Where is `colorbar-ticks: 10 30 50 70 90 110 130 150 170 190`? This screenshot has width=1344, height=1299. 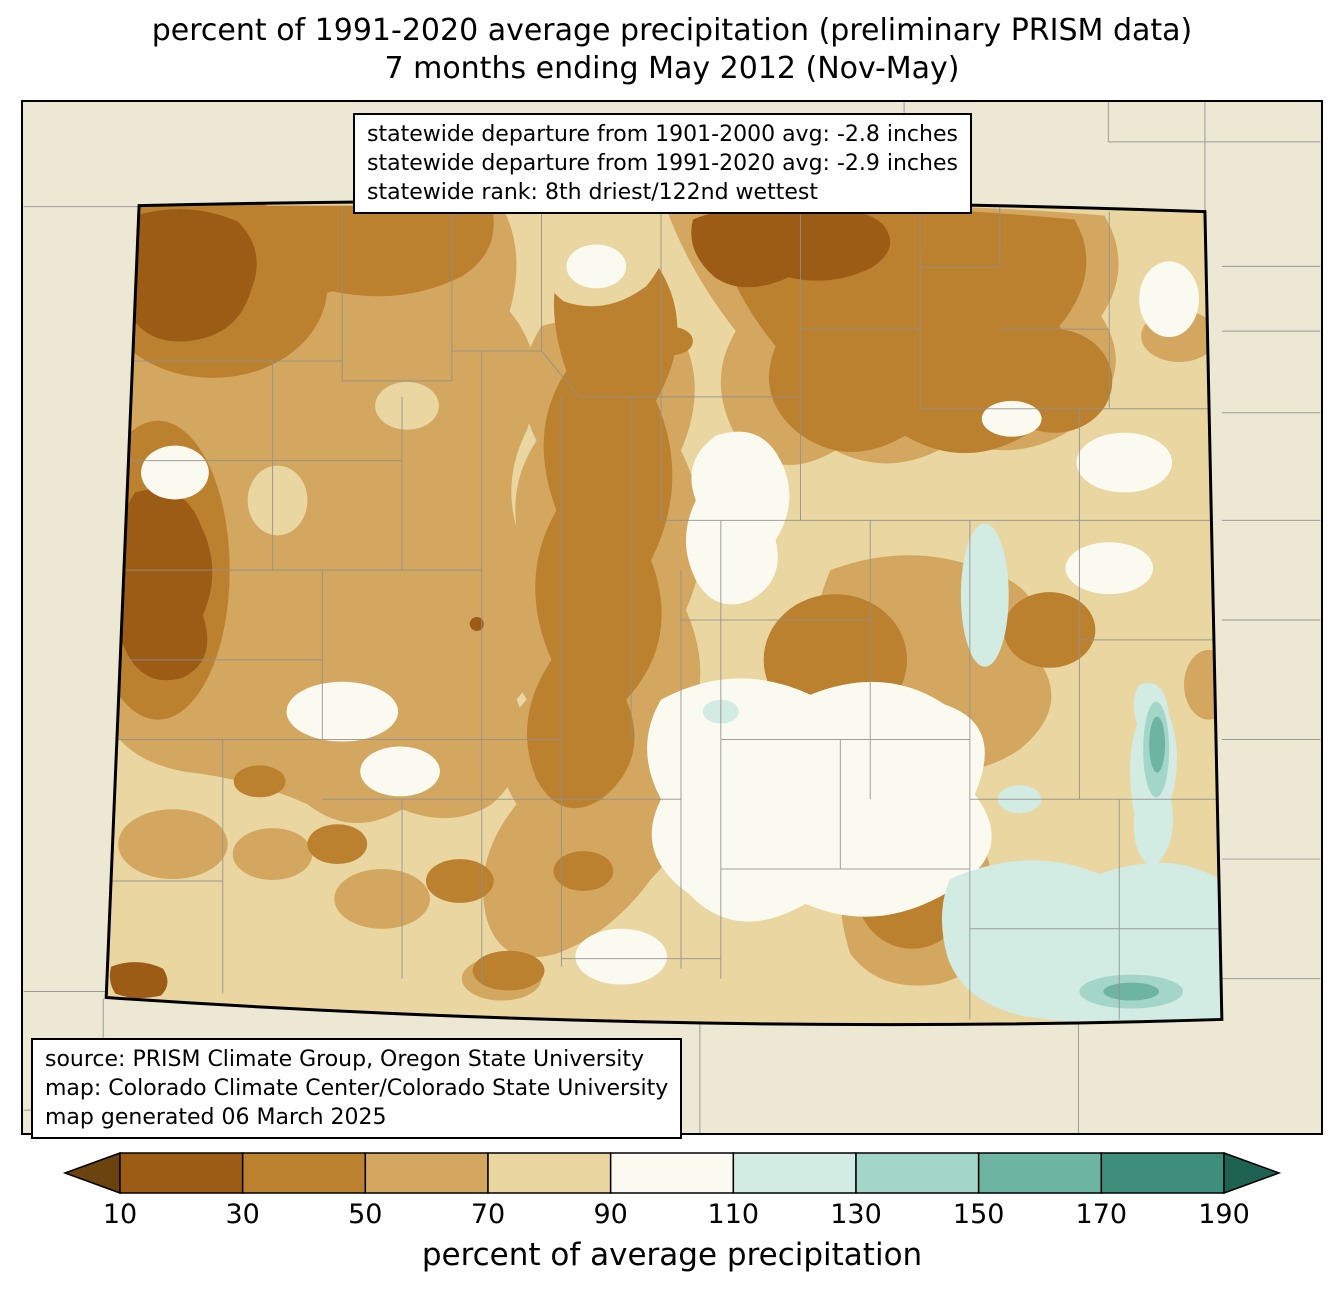
colorbar-ticks: 10 30 50 70 90 110 130 150 170 190 is located at coordinates (672, 1215).